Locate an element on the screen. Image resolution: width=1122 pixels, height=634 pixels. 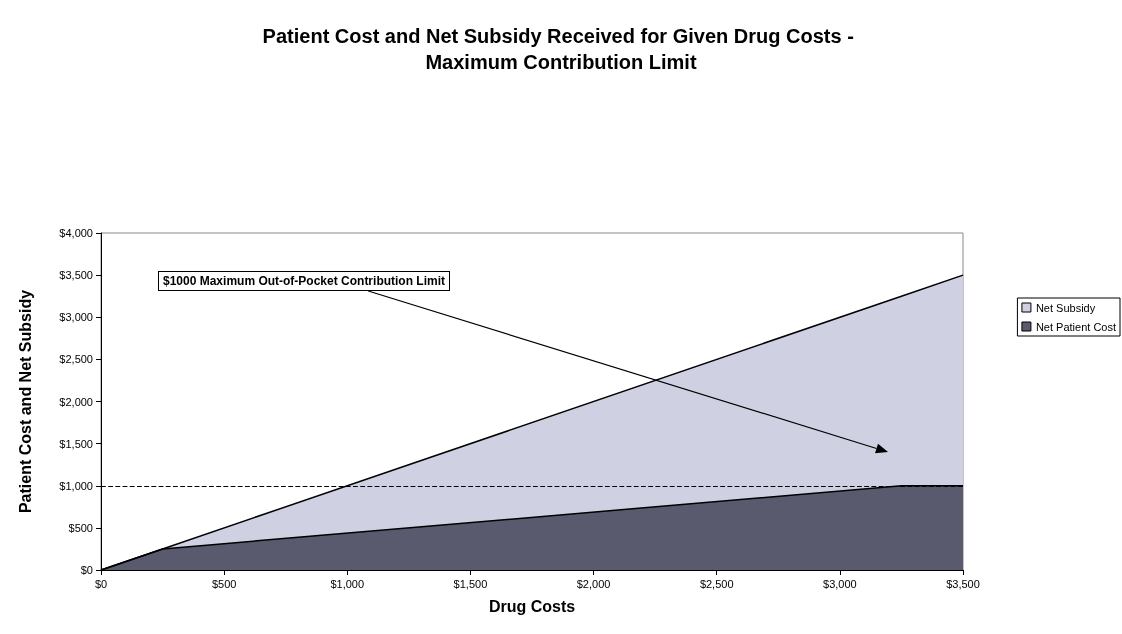
y-tick-label: $4,000 is located at coordinates (76, 233).